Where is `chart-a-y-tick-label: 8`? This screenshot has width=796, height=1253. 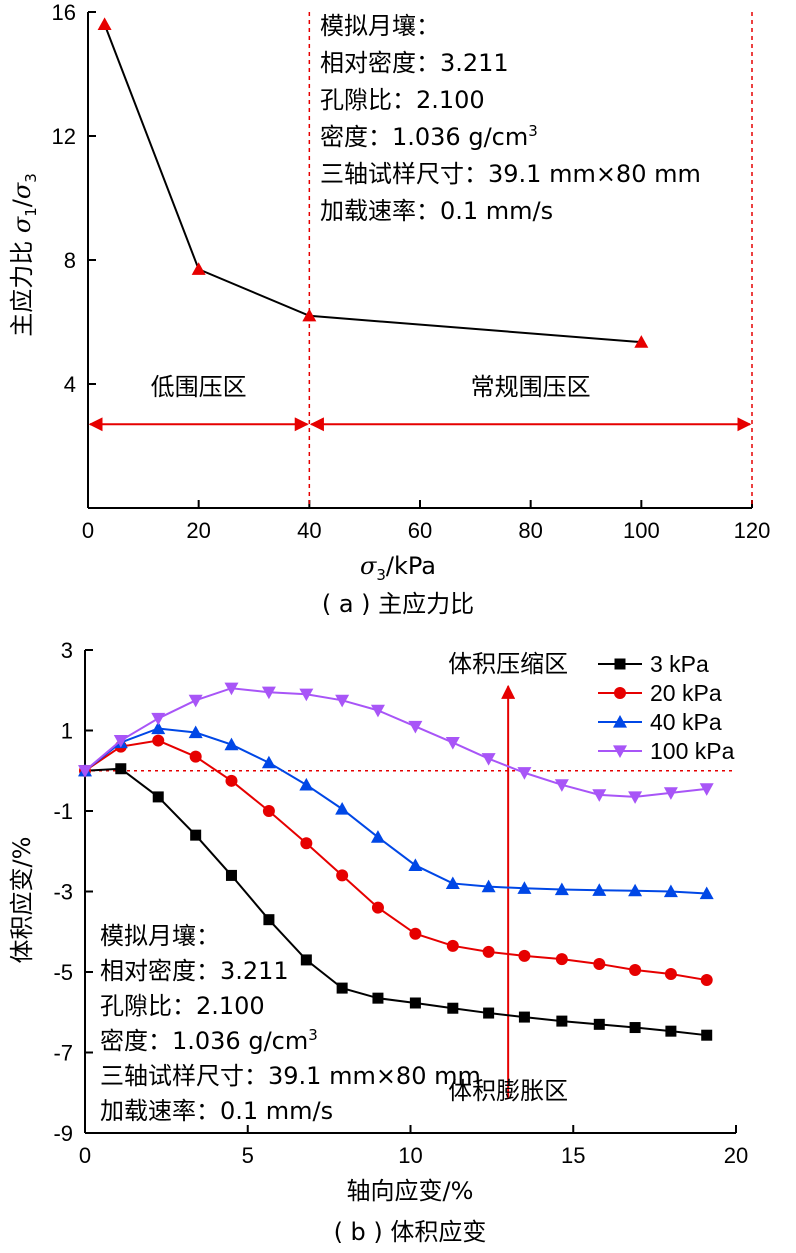 chart-a-y-tick-label: 8 is located at coordinates (70, 260).